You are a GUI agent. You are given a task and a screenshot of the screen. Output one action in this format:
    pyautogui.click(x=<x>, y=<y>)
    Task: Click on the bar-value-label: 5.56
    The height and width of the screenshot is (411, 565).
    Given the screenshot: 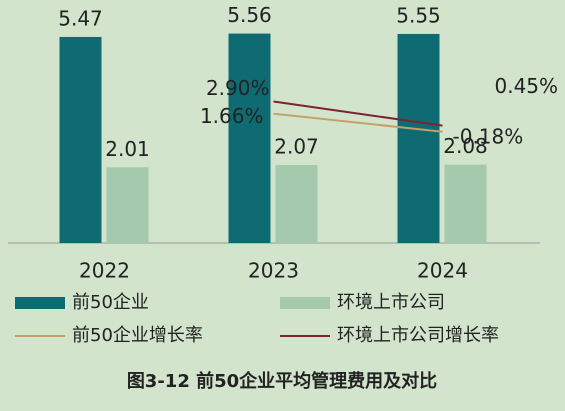 What is the action you would take?
    pyautogui.click(x=249, y=15)
    